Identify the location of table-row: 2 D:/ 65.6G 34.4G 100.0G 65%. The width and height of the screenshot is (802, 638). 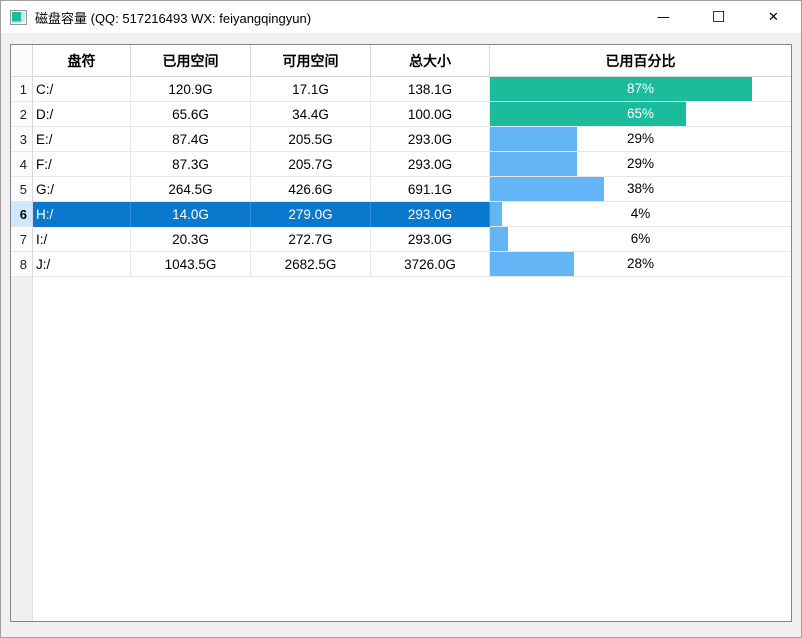
(401, 114).